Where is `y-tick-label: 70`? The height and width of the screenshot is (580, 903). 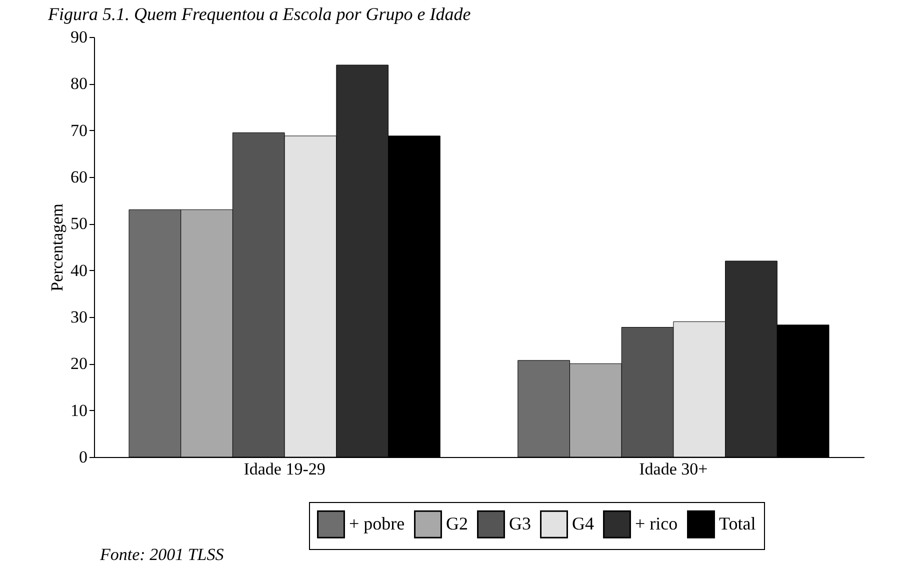
y-tick-label: 70 is located at coordinates (79, 130).